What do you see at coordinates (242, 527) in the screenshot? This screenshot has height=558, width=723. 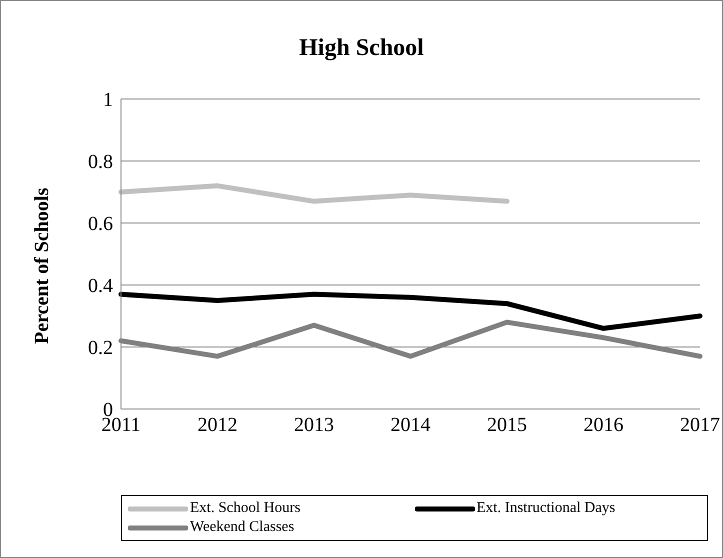 I see `legend-label: Weekend Classes` at bounding box center [242, 527].